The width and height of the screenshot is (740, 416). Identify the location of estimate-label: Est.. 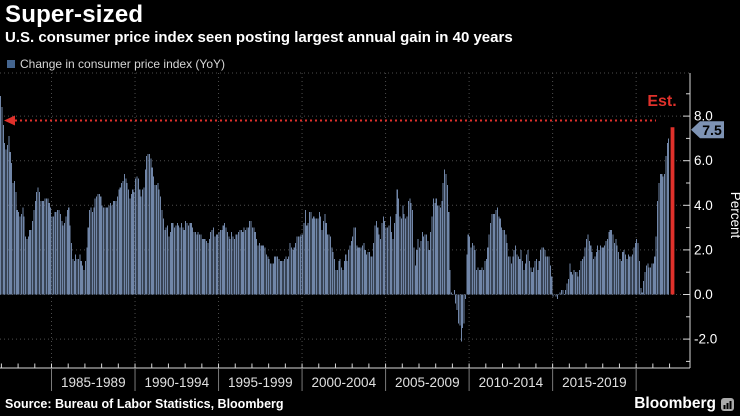
(661, 101).